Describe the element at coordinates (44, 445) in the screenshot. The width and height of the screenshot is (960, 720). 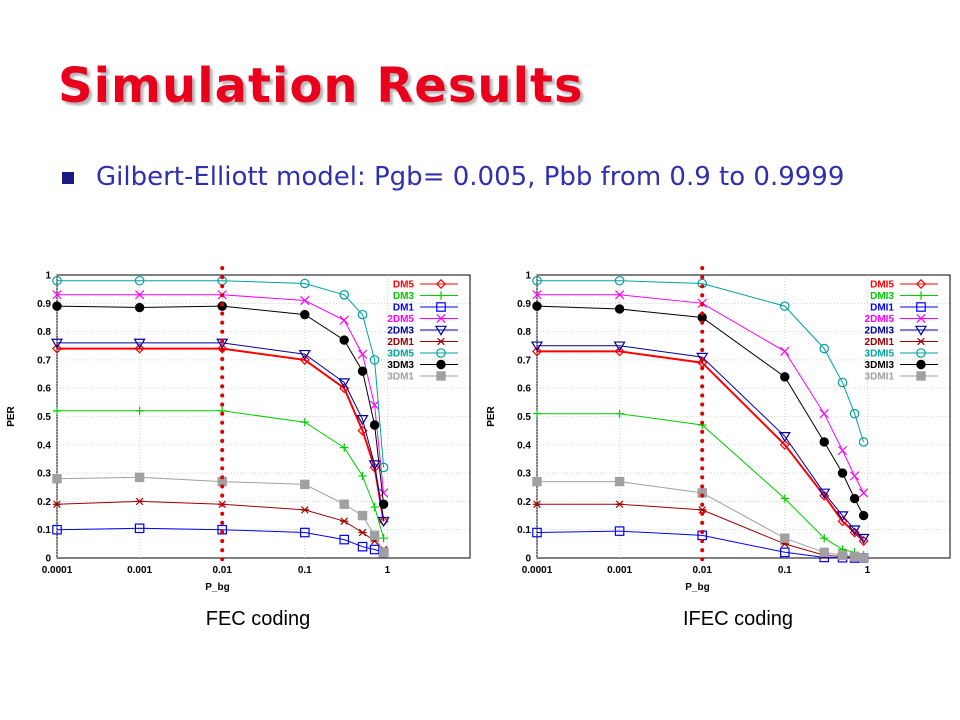
I see `y-tick-label: 0.4` at that location.